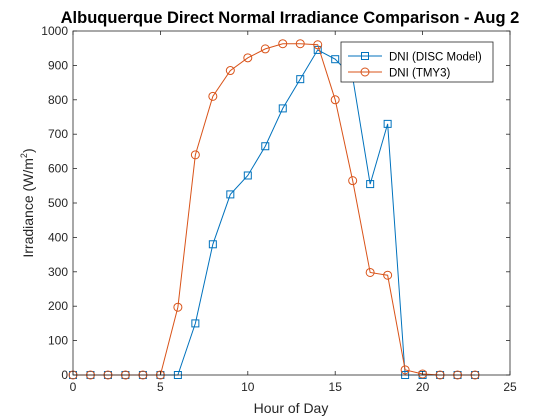 This screenshot has height=420, width=560. What do you see at coordinates (58, 306) in the screenshot?
I see `y-tick-label: 200` at bounding box center [58, 306].